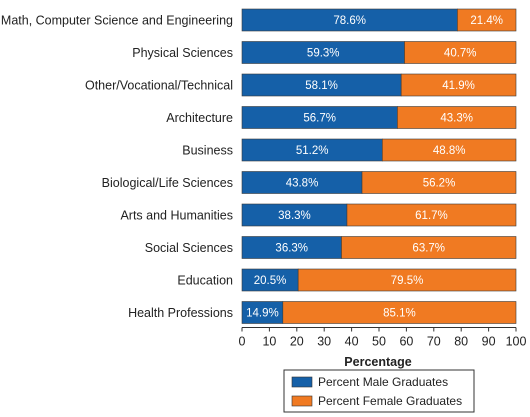 This screenshot has width=530, height=417. I want to click on bar-label-male-physical-sciences: 59.3%, so click(323, 54).